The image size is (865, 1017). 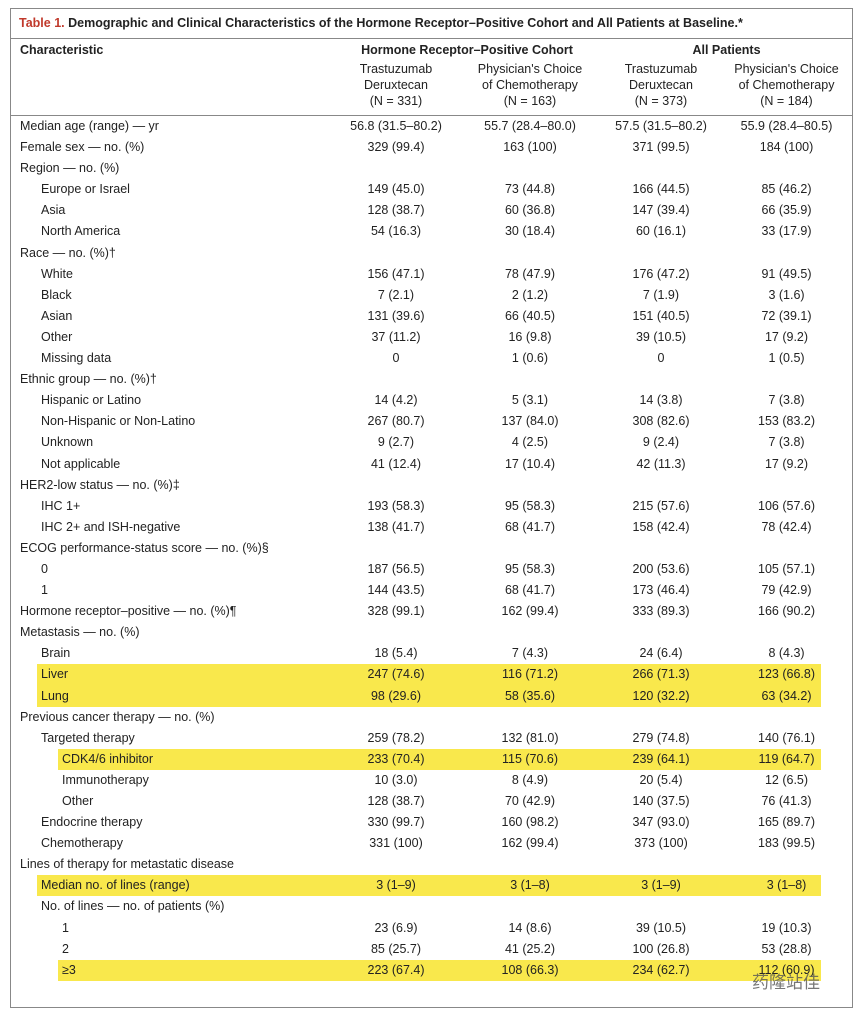 I want to click on cell: 165 (89.7), so click(x=786, y=822).